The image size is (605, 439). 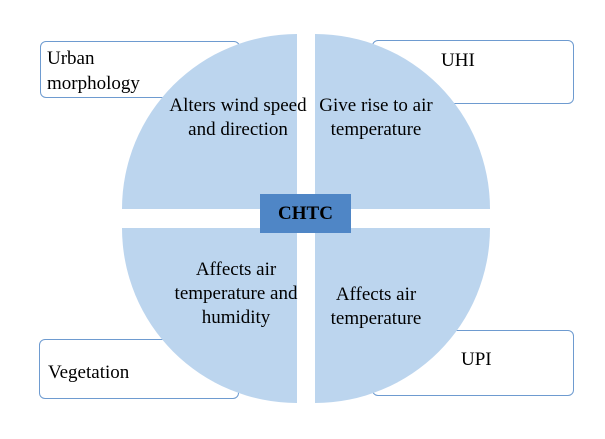 What do you see at coordinates (376, 117) in the screenshot?
I see `quadrant-text-top-right: Give rise to air temperature` at bounding box center [376, 117].